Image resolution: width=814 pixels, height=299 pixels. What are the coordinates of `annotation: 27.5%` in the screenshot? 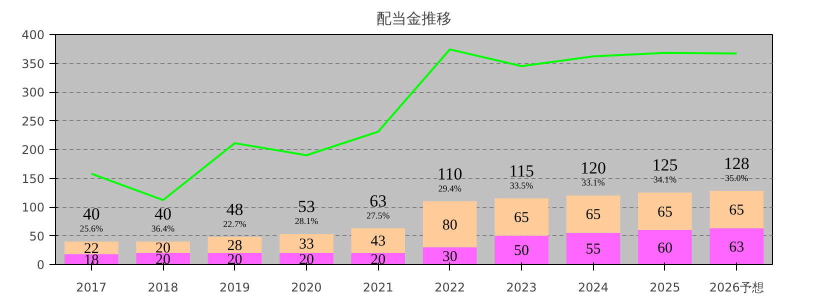 It's located at (378, 215).